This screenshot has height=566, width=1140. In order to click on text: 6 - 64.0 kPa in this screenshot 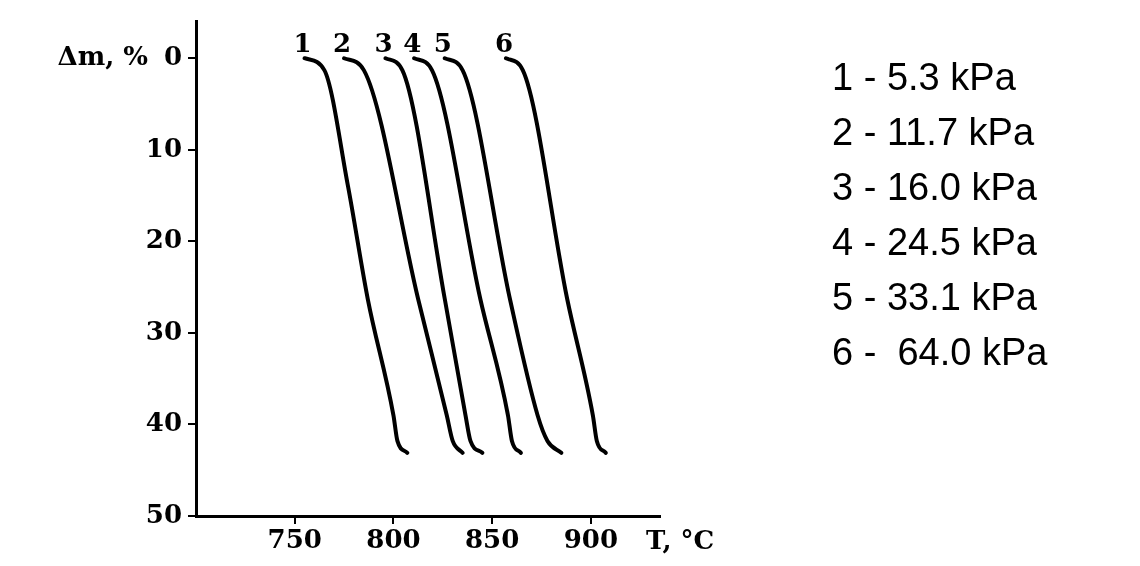, I will do `click(940, 352)`.